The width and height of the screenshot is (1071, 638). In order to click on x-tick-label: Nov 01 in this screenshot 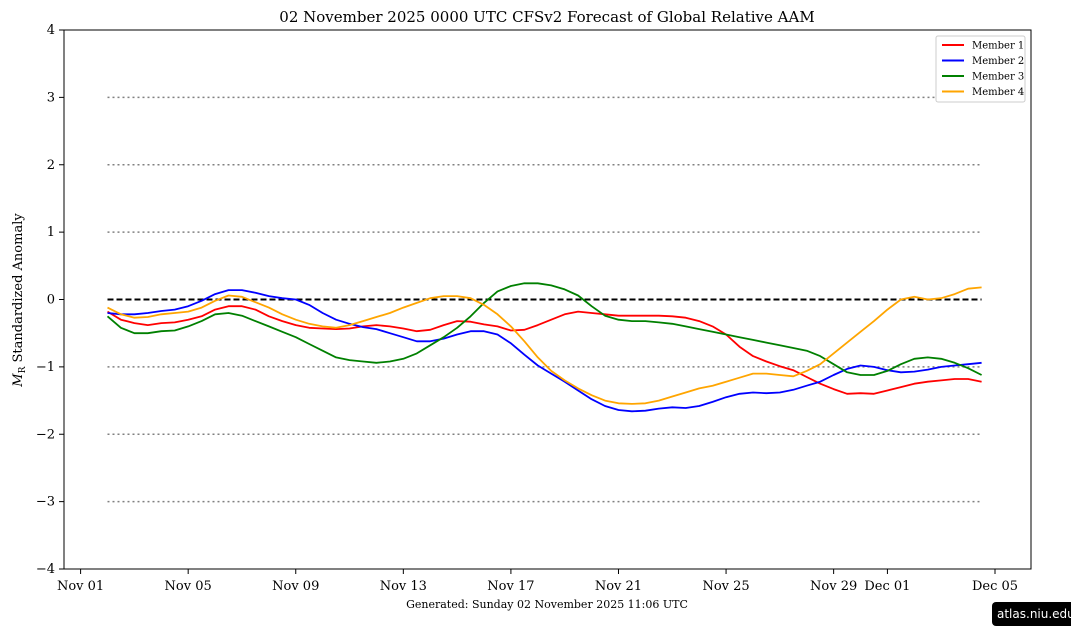, I will do `click(80, 586)`.